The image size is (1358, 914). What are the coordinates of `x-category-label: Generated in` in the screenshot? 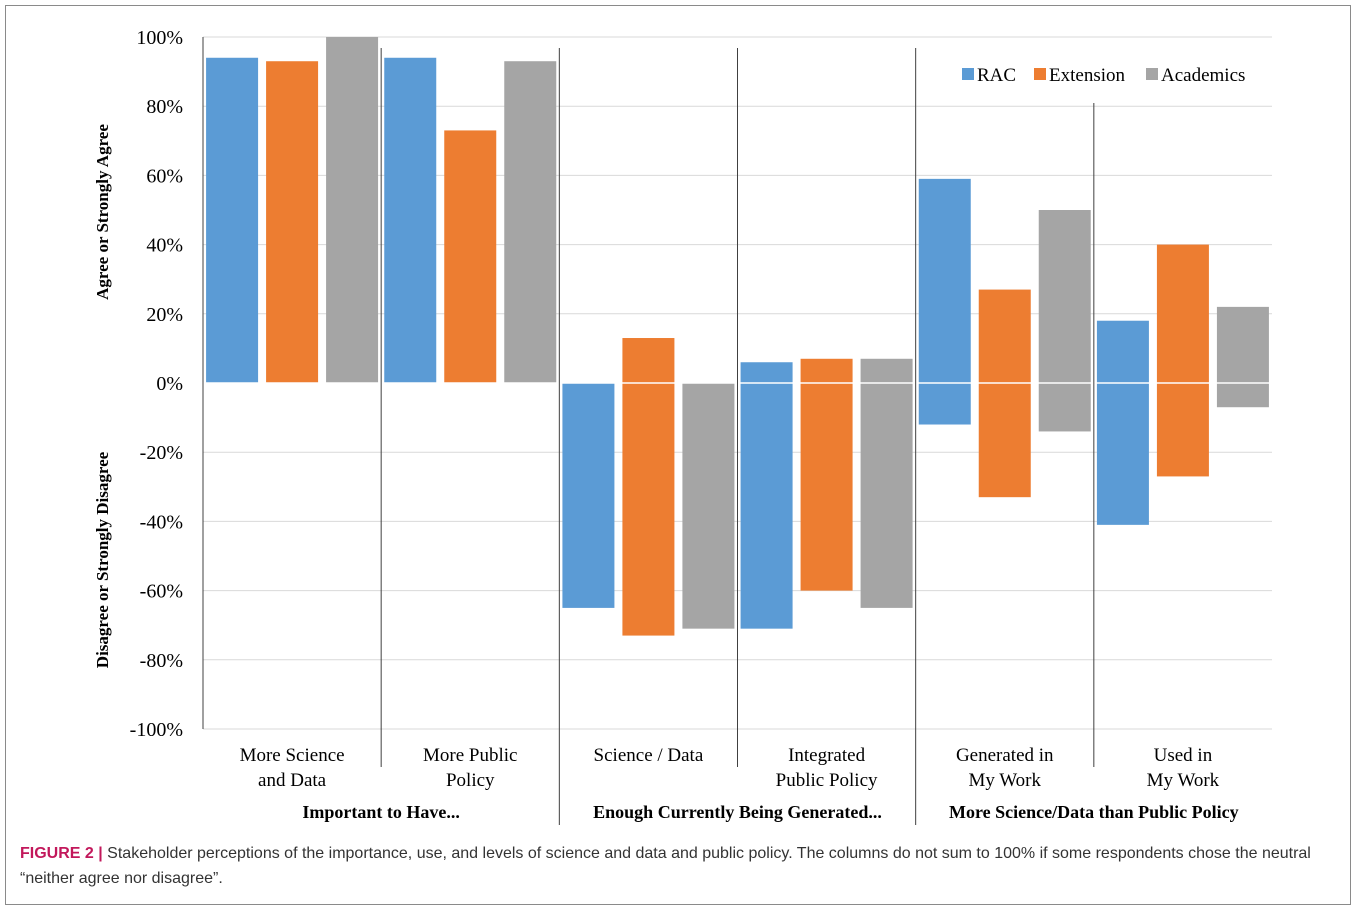 It's located at (1005, 755).